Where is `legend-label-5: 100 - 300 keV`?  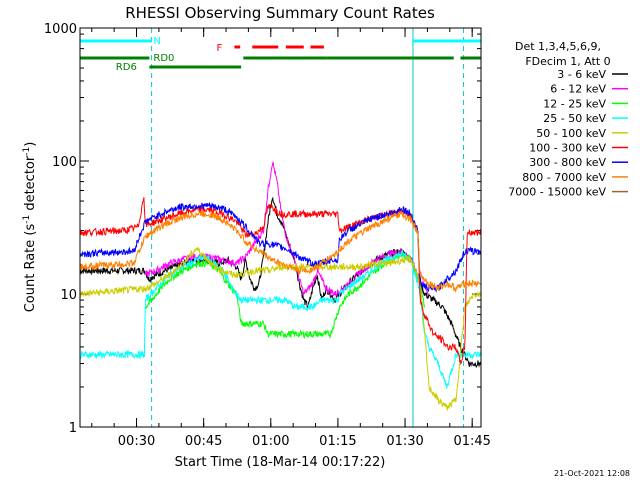
legend-label-5: 100 - 300 keV is located at coordinates (567, 148).